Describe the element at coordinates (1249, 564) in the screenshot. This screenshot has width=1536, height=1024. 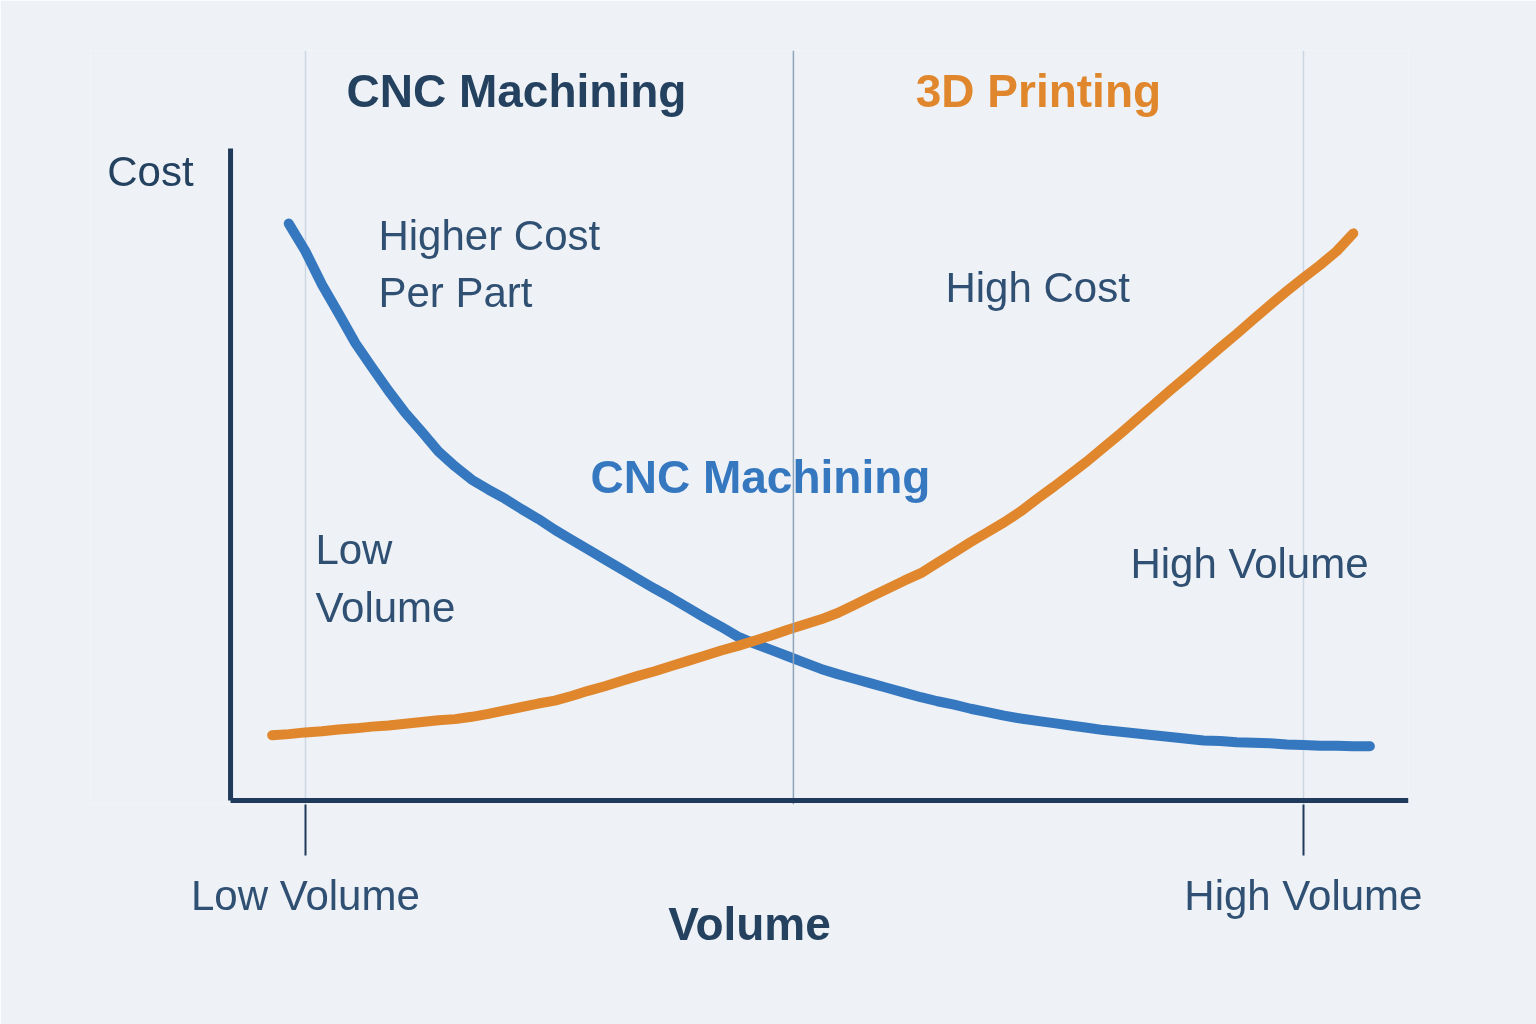
I see `annotation: High Volume` at that location.